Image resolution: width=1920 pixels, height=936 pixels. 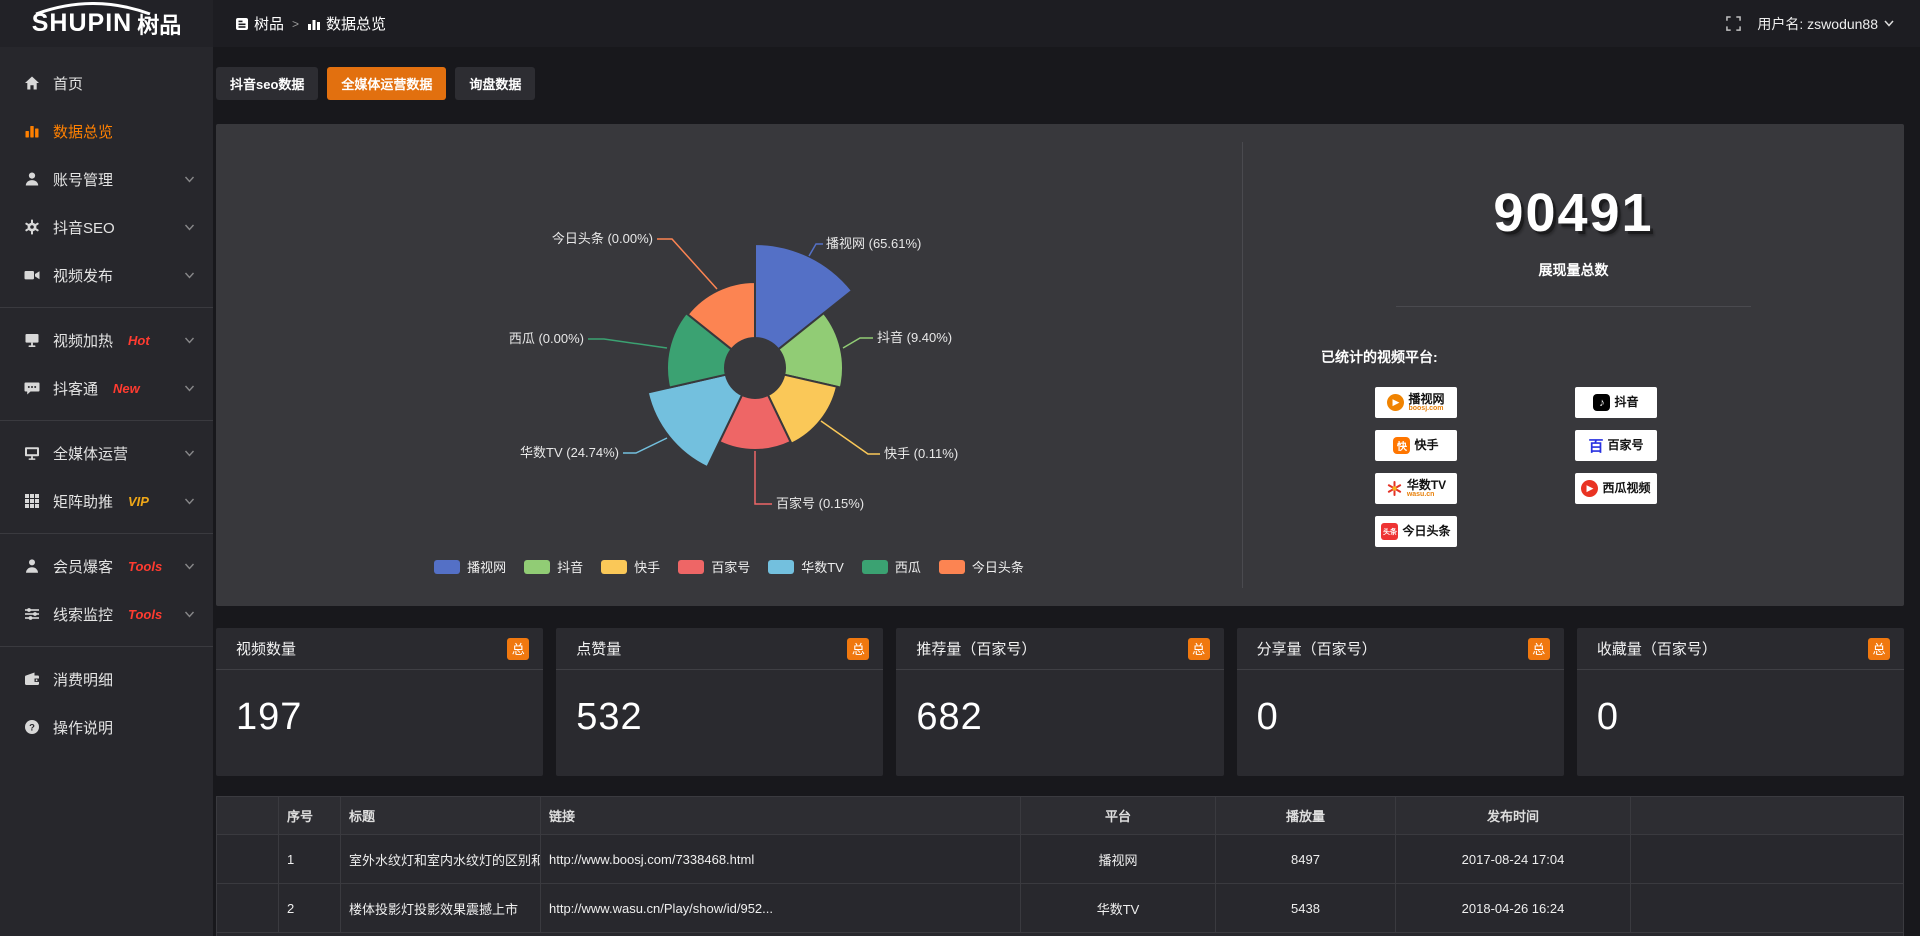 I want to click on col-header-plays: 播放量, so click(x=1305, y=815).